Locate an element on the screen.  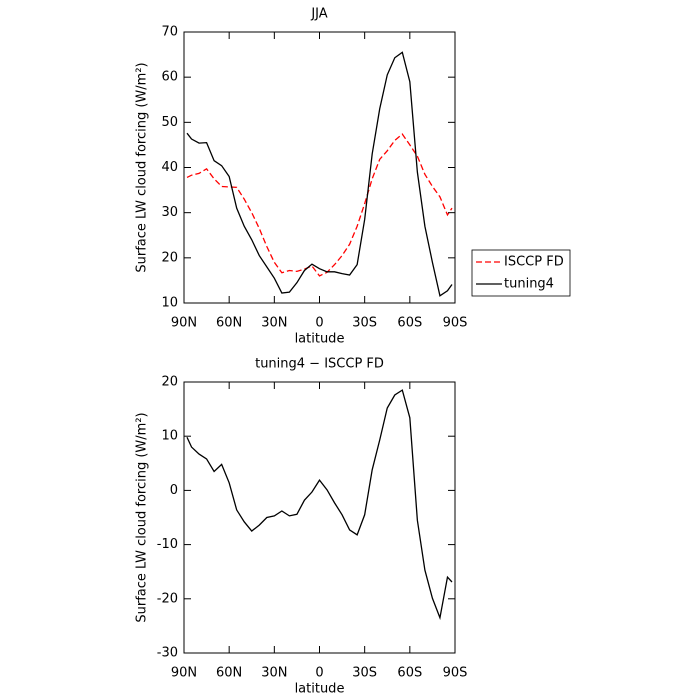
y-tick-label: 30 is located at coordinates (169, 212).